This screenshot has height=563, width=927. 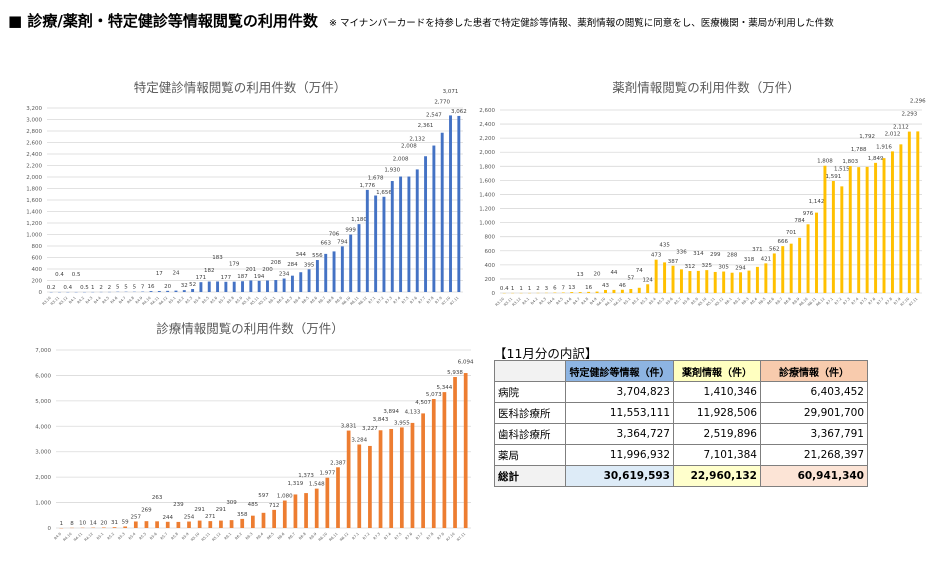 What do you see at coordinates (263, 301) in the screenshot?
I see `x-tick-label: R5.12` at bounding box center [263, 301].